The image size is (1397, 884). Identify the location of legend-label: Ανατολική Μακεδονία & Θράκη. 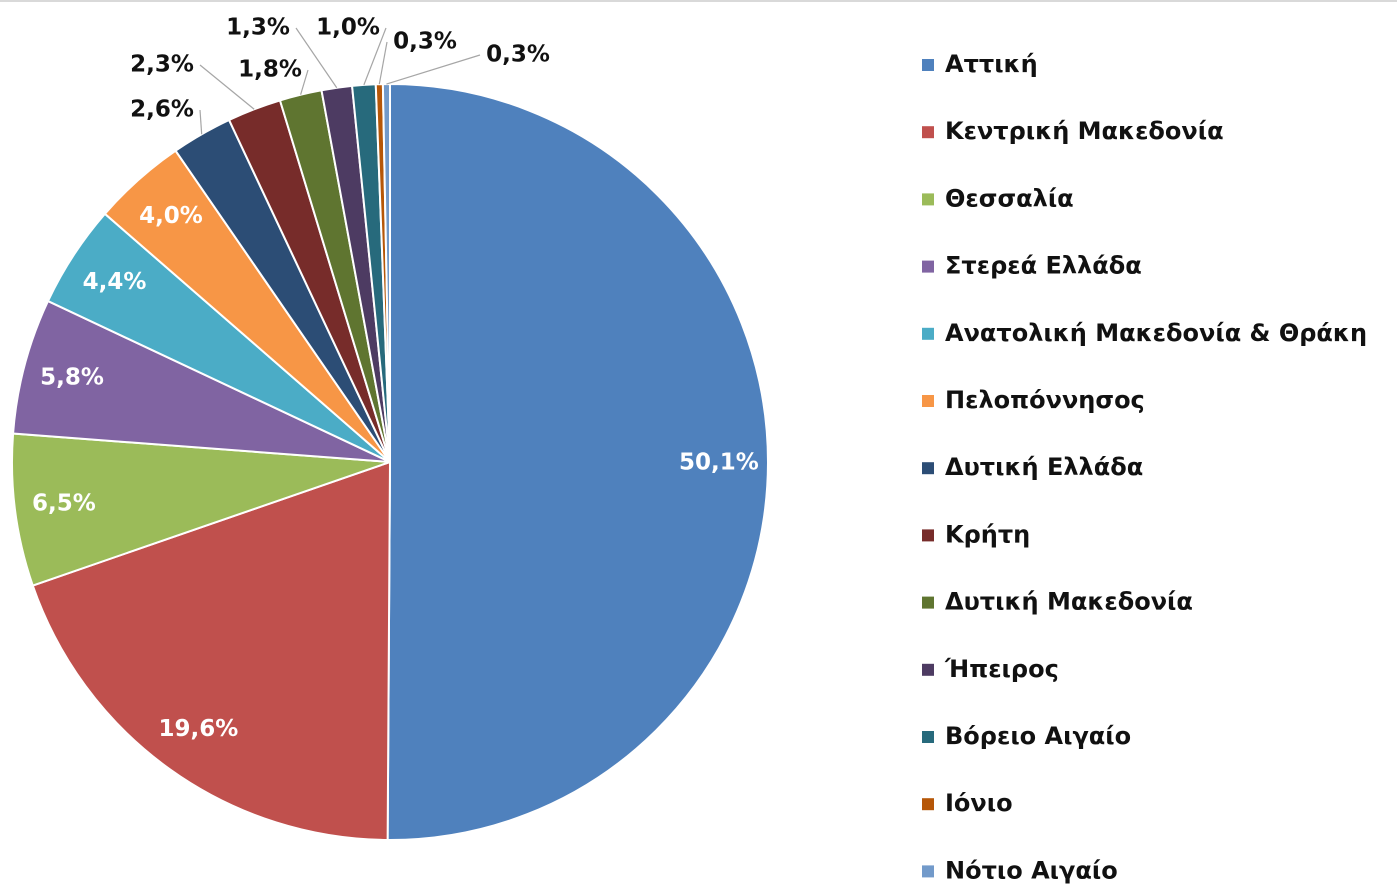
(1156, 333).